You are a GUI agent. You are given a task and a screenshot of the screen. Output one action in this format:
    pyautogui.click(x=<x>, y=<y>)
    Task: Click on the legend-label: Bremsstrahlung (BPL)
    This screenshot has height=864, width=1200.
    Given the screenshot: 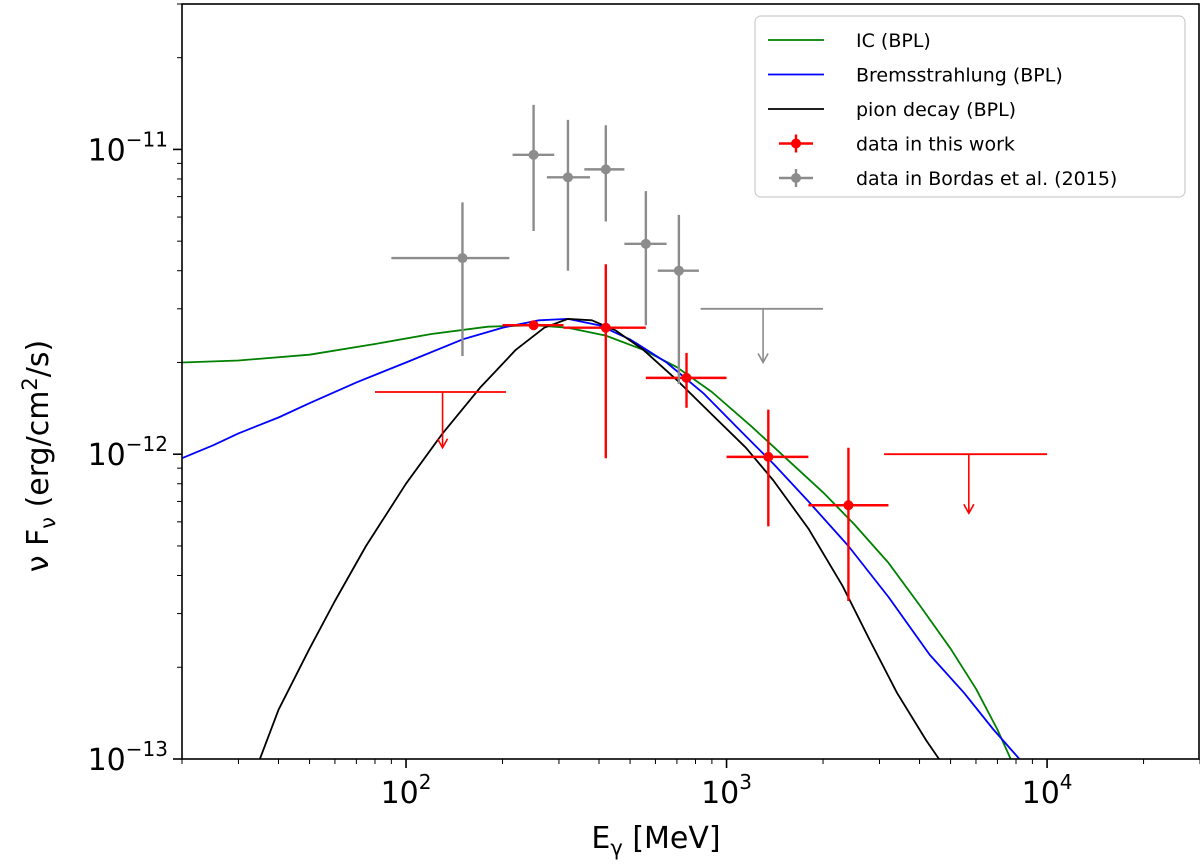 What is the action you would take?
    pyautogui.click(x=959, y=76)
    